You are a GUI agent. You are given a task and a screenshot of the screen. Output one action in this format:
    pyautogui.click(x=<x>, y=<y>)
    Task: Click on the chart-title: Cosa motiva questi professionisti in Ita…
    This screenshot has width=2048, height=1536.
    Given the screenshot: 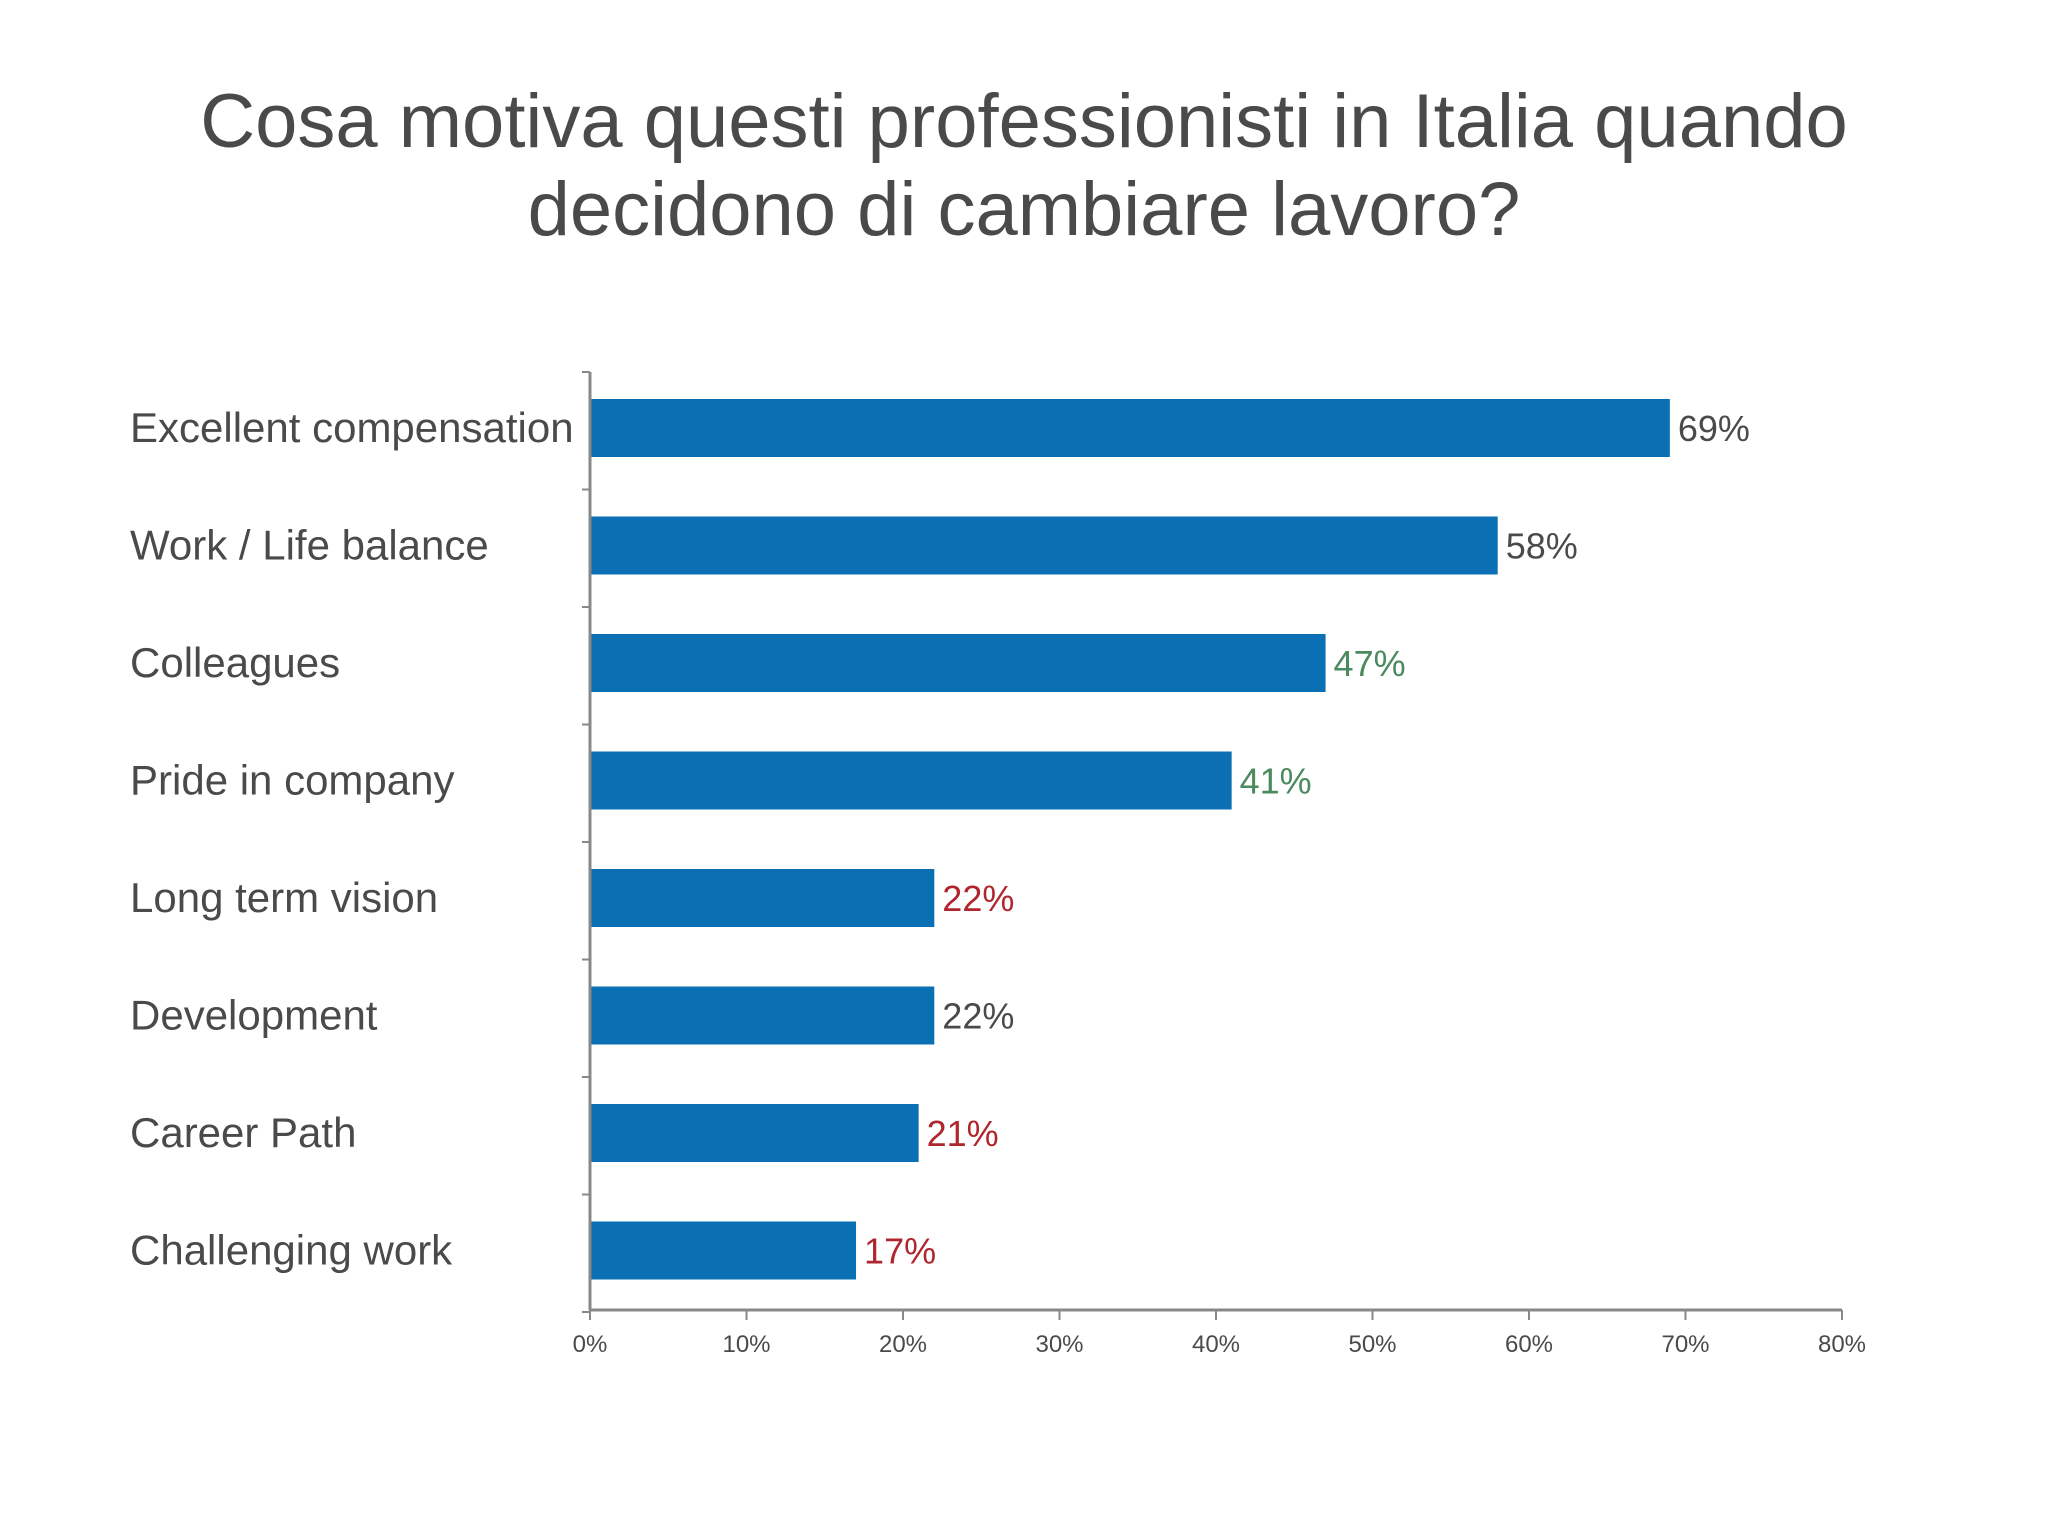 What is the action you would take?
    pyautogui.click(x=1024, y=166)
    